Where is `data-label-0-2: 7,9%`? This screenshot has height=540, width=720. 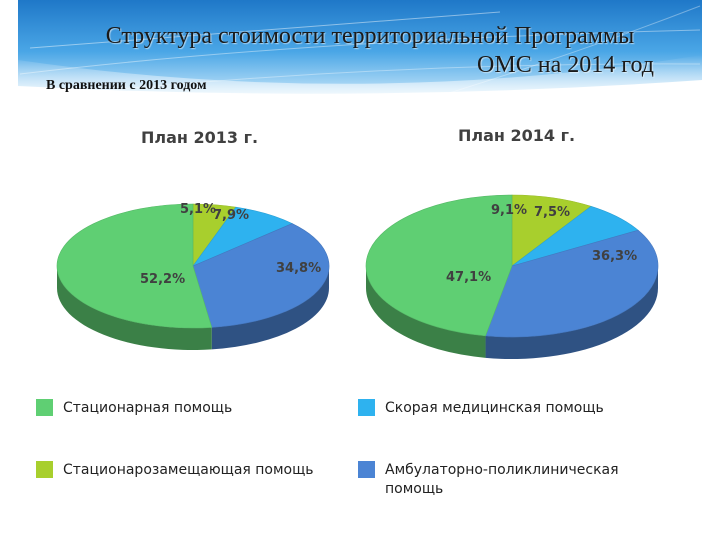
data-label-0-2: 7,9% is located at coordinates (231, 215).